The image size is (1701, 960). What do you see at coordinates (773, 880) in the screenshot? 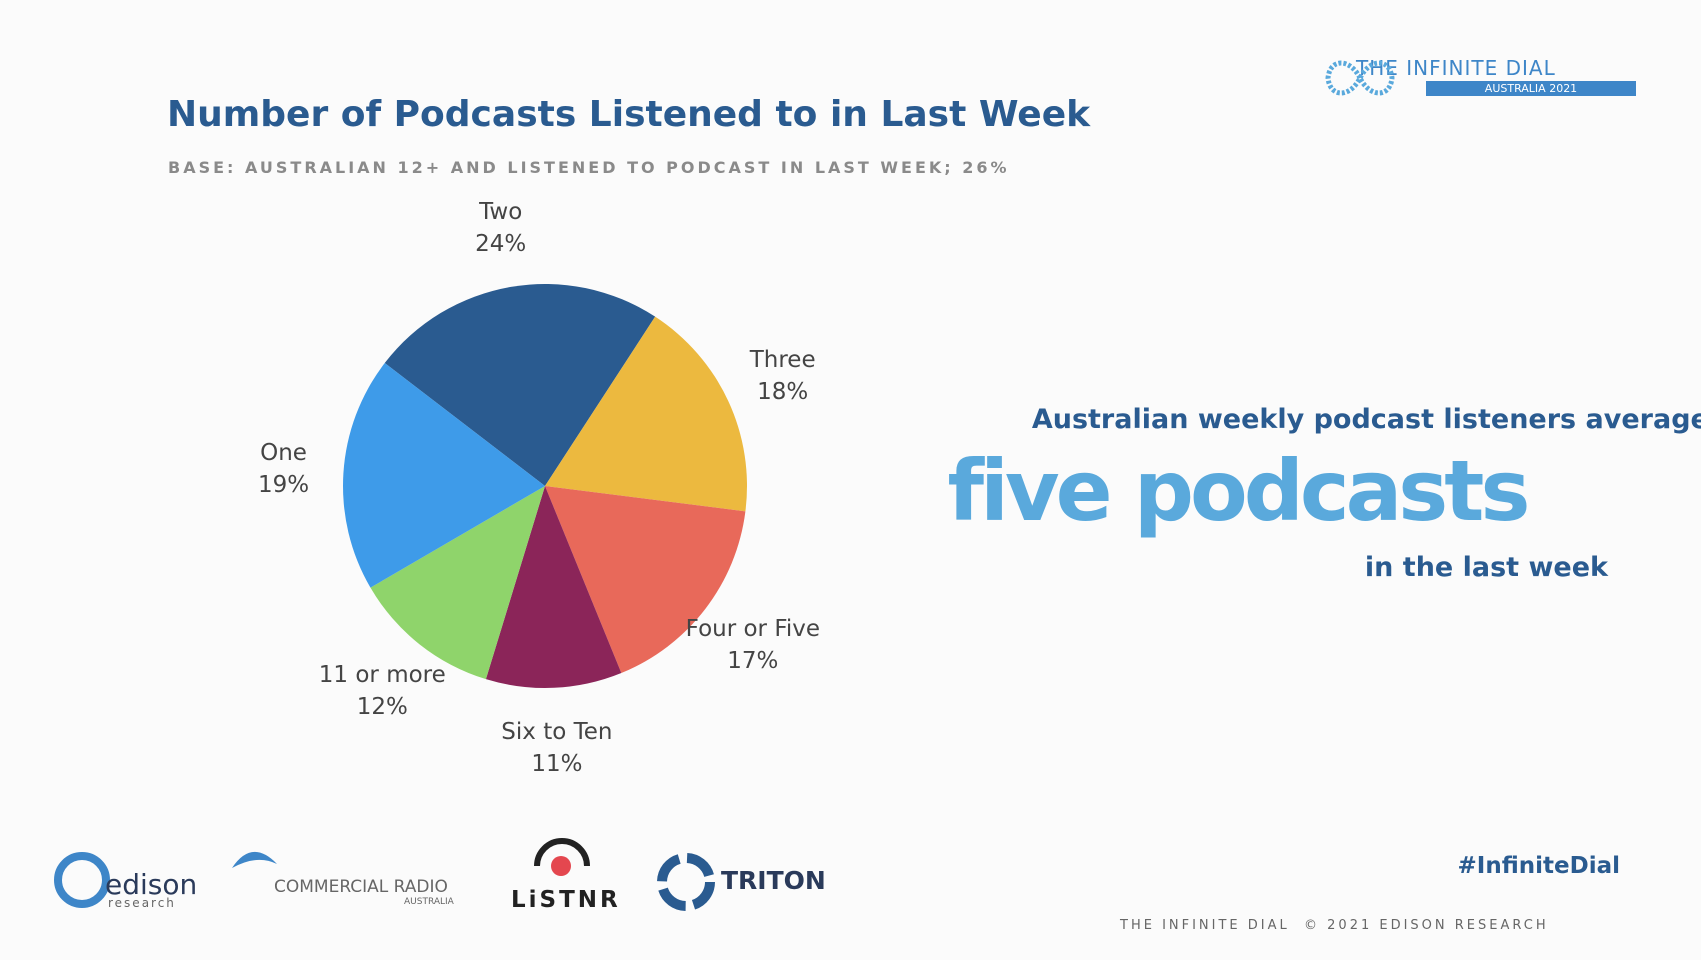
I see `triton-logo: TRITON` at bounding box center [773, 880].